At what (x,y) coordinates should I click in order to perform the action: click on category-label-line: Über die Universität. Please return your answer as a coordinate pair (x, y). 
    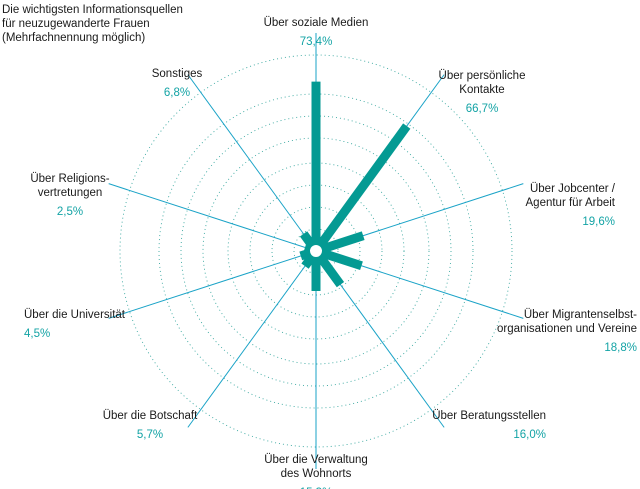
    Looking at the image, I should click on (75, 315).